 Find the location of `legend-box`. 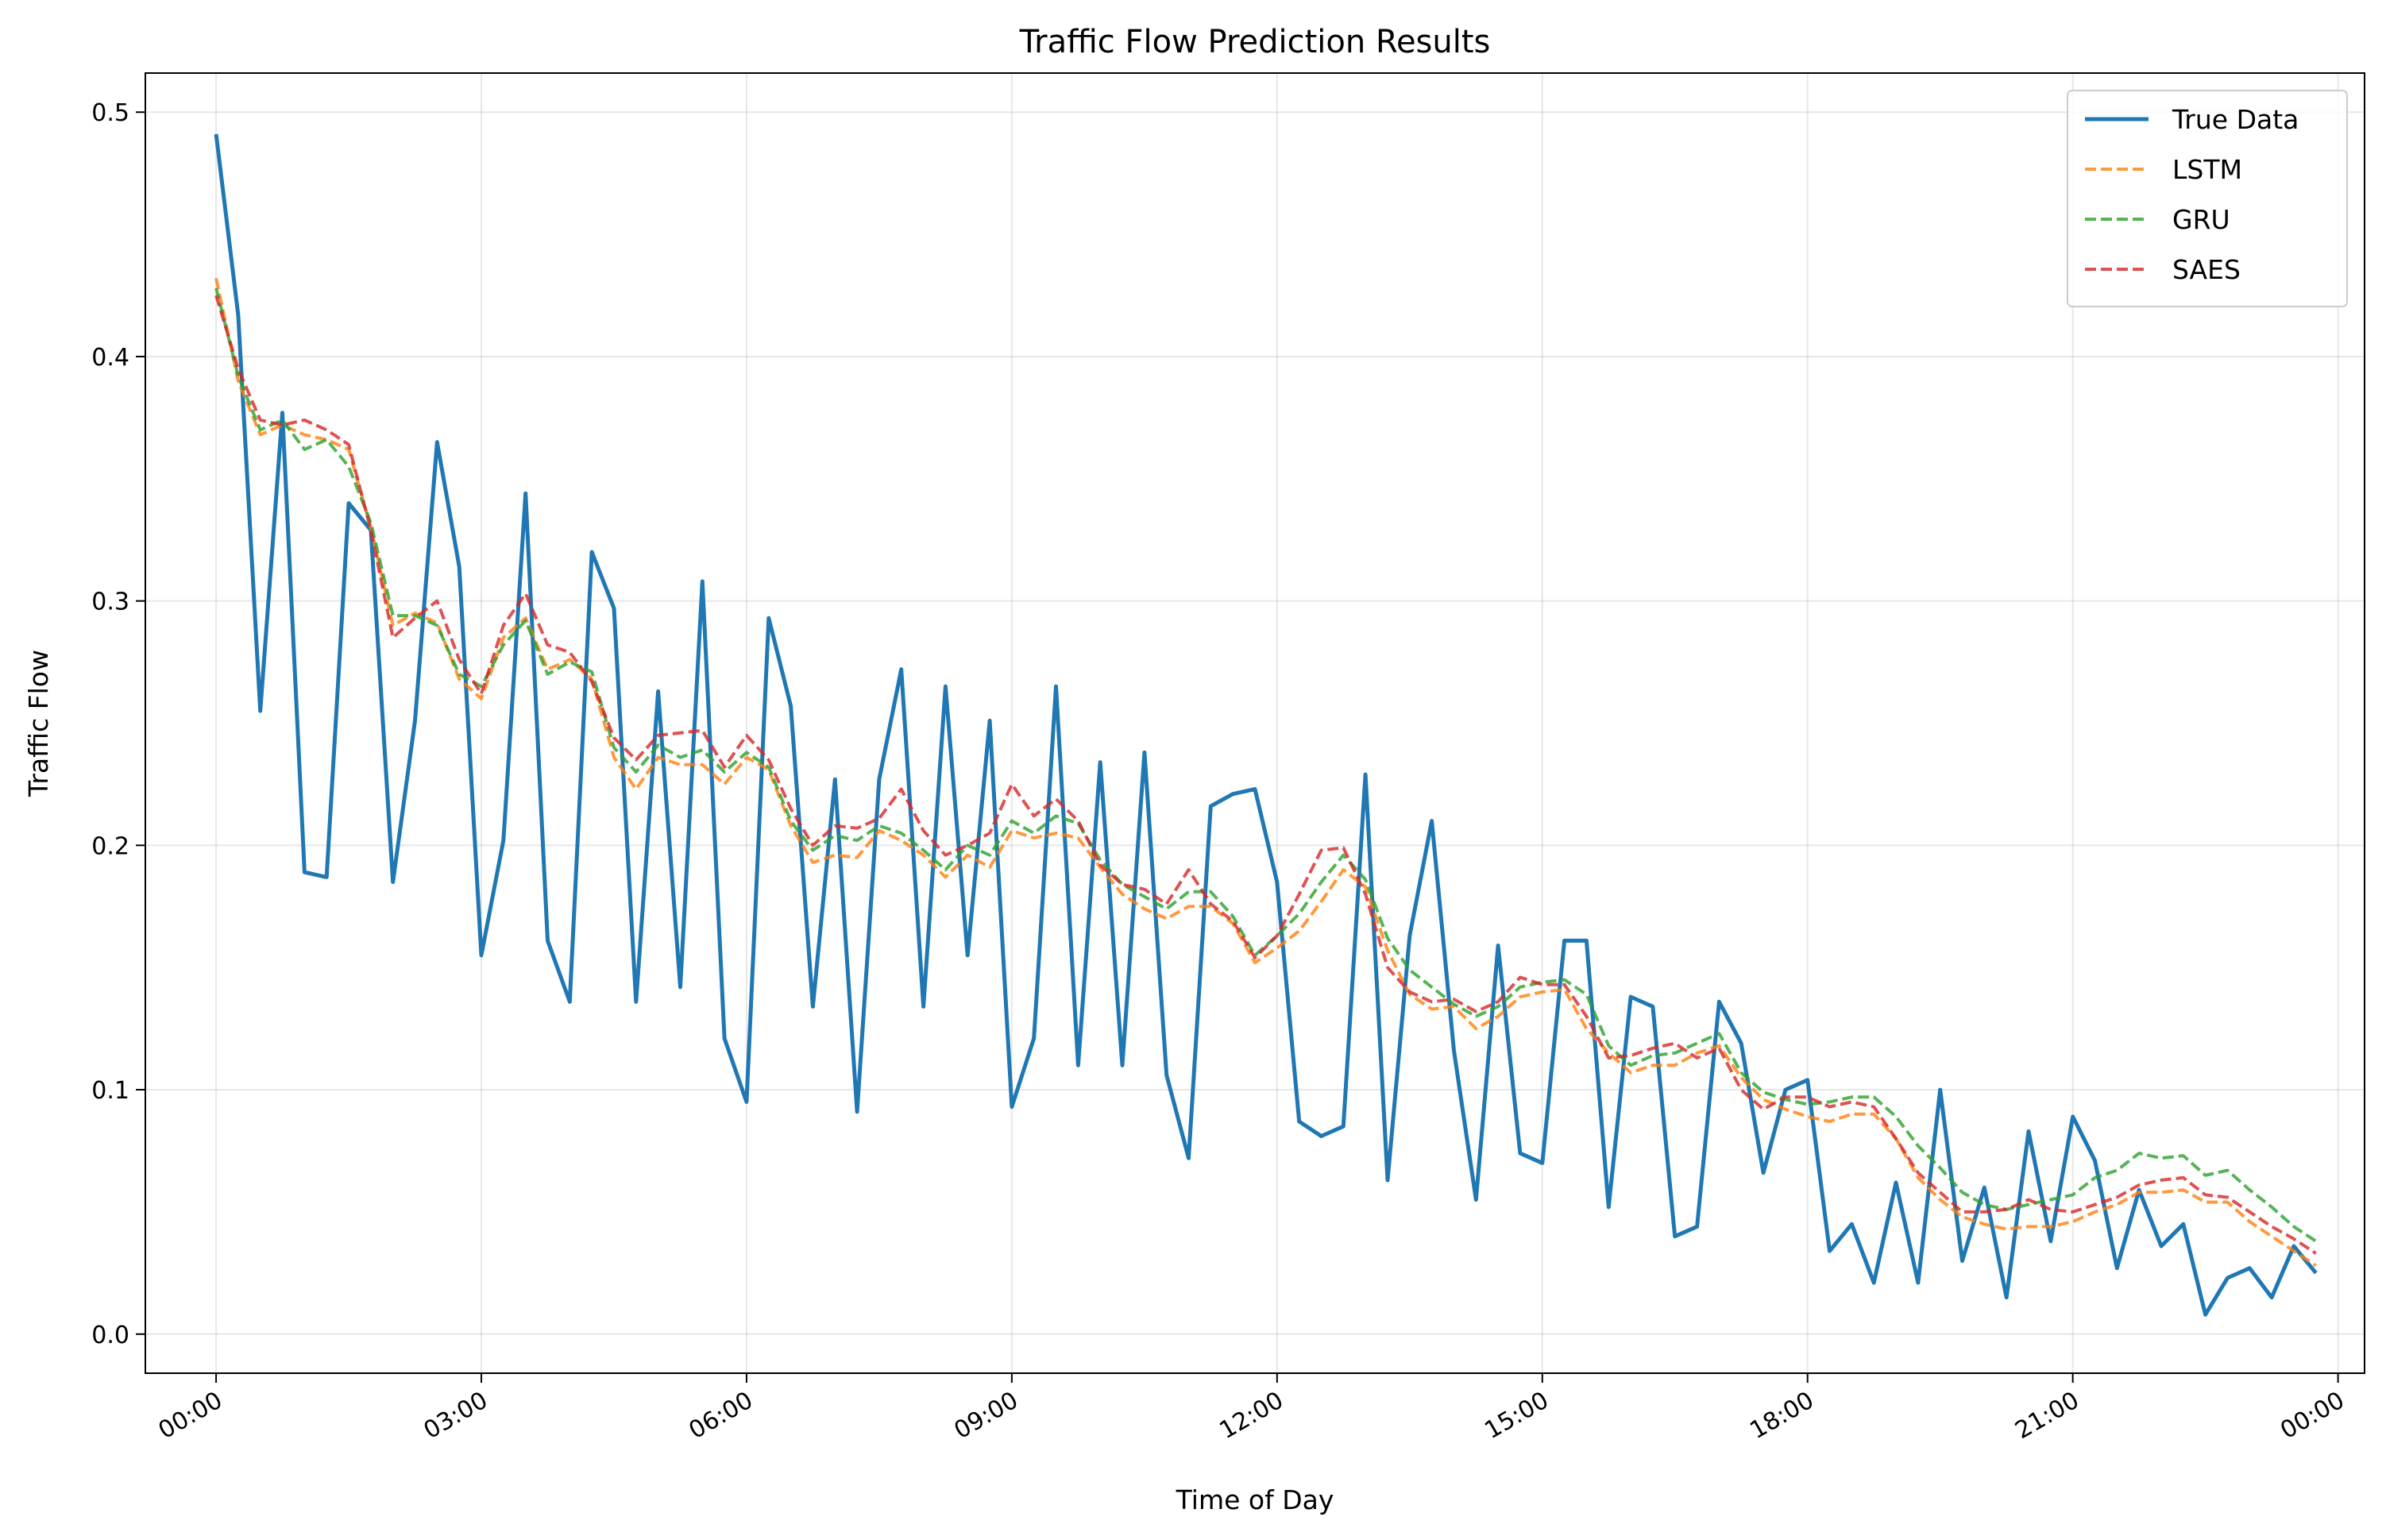

legend-box is located at coordinates (2207, 198).